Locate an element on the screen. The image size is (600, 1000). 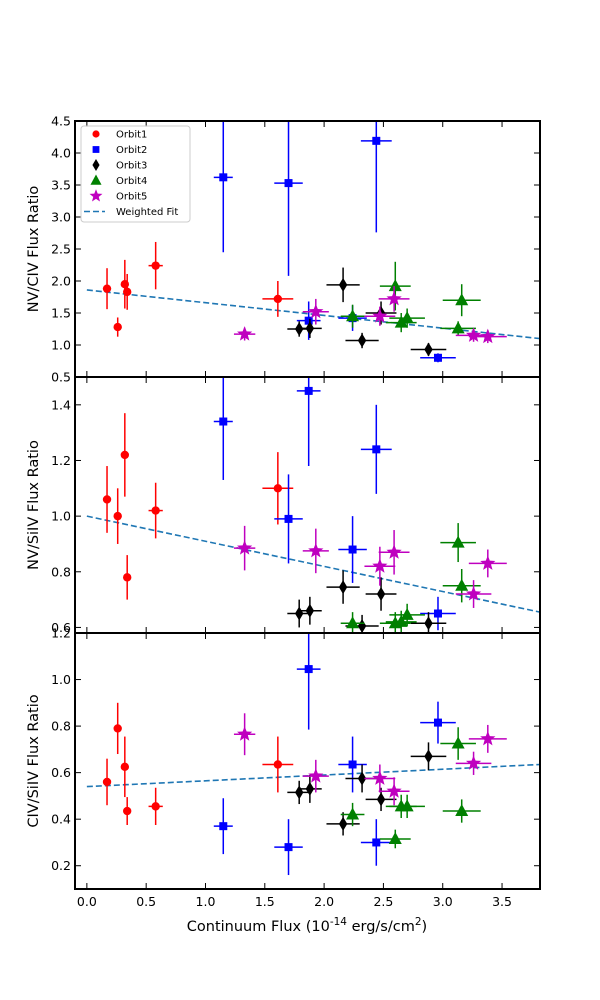
panel-1-orbit1-point-4-marker is located at coordinates (127, 292).